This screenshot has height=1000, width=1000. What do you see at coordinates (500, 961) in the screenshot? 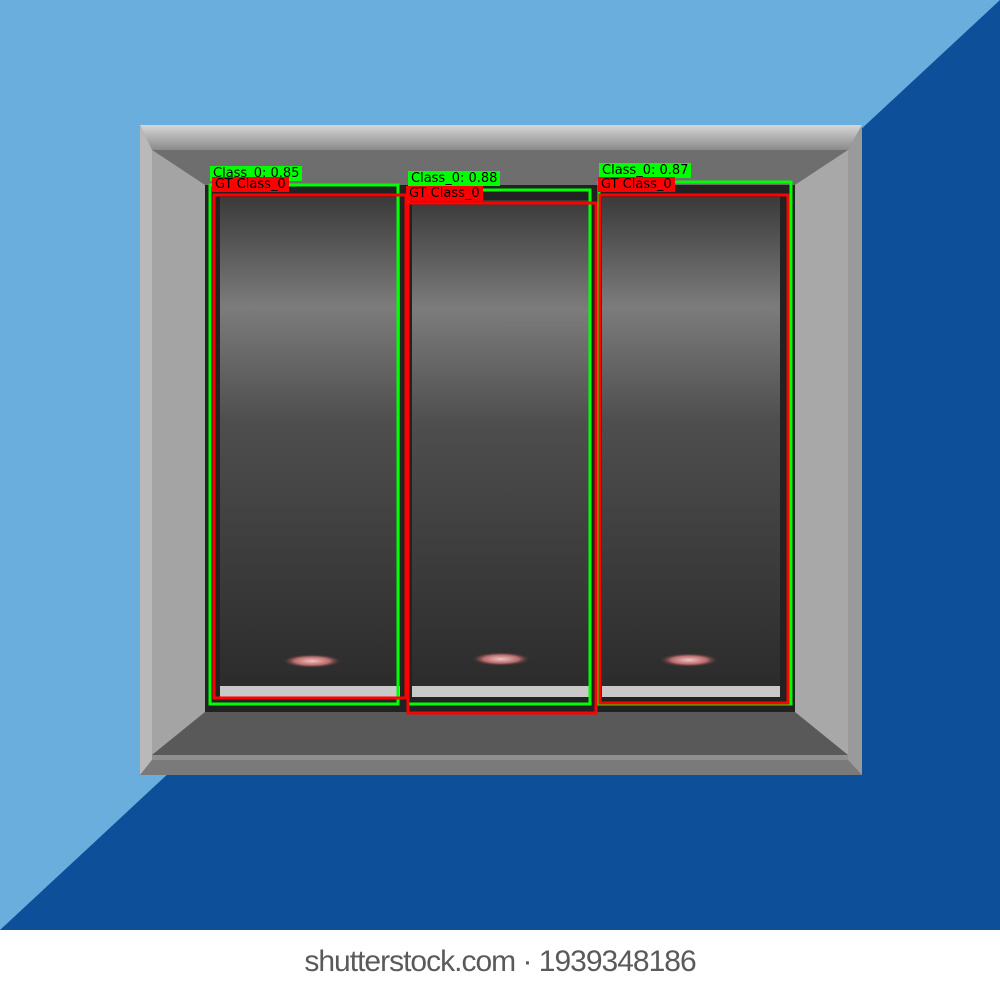
I see `watermark: shutterstock.com · 1939348186` at bounding box center [500, 961].